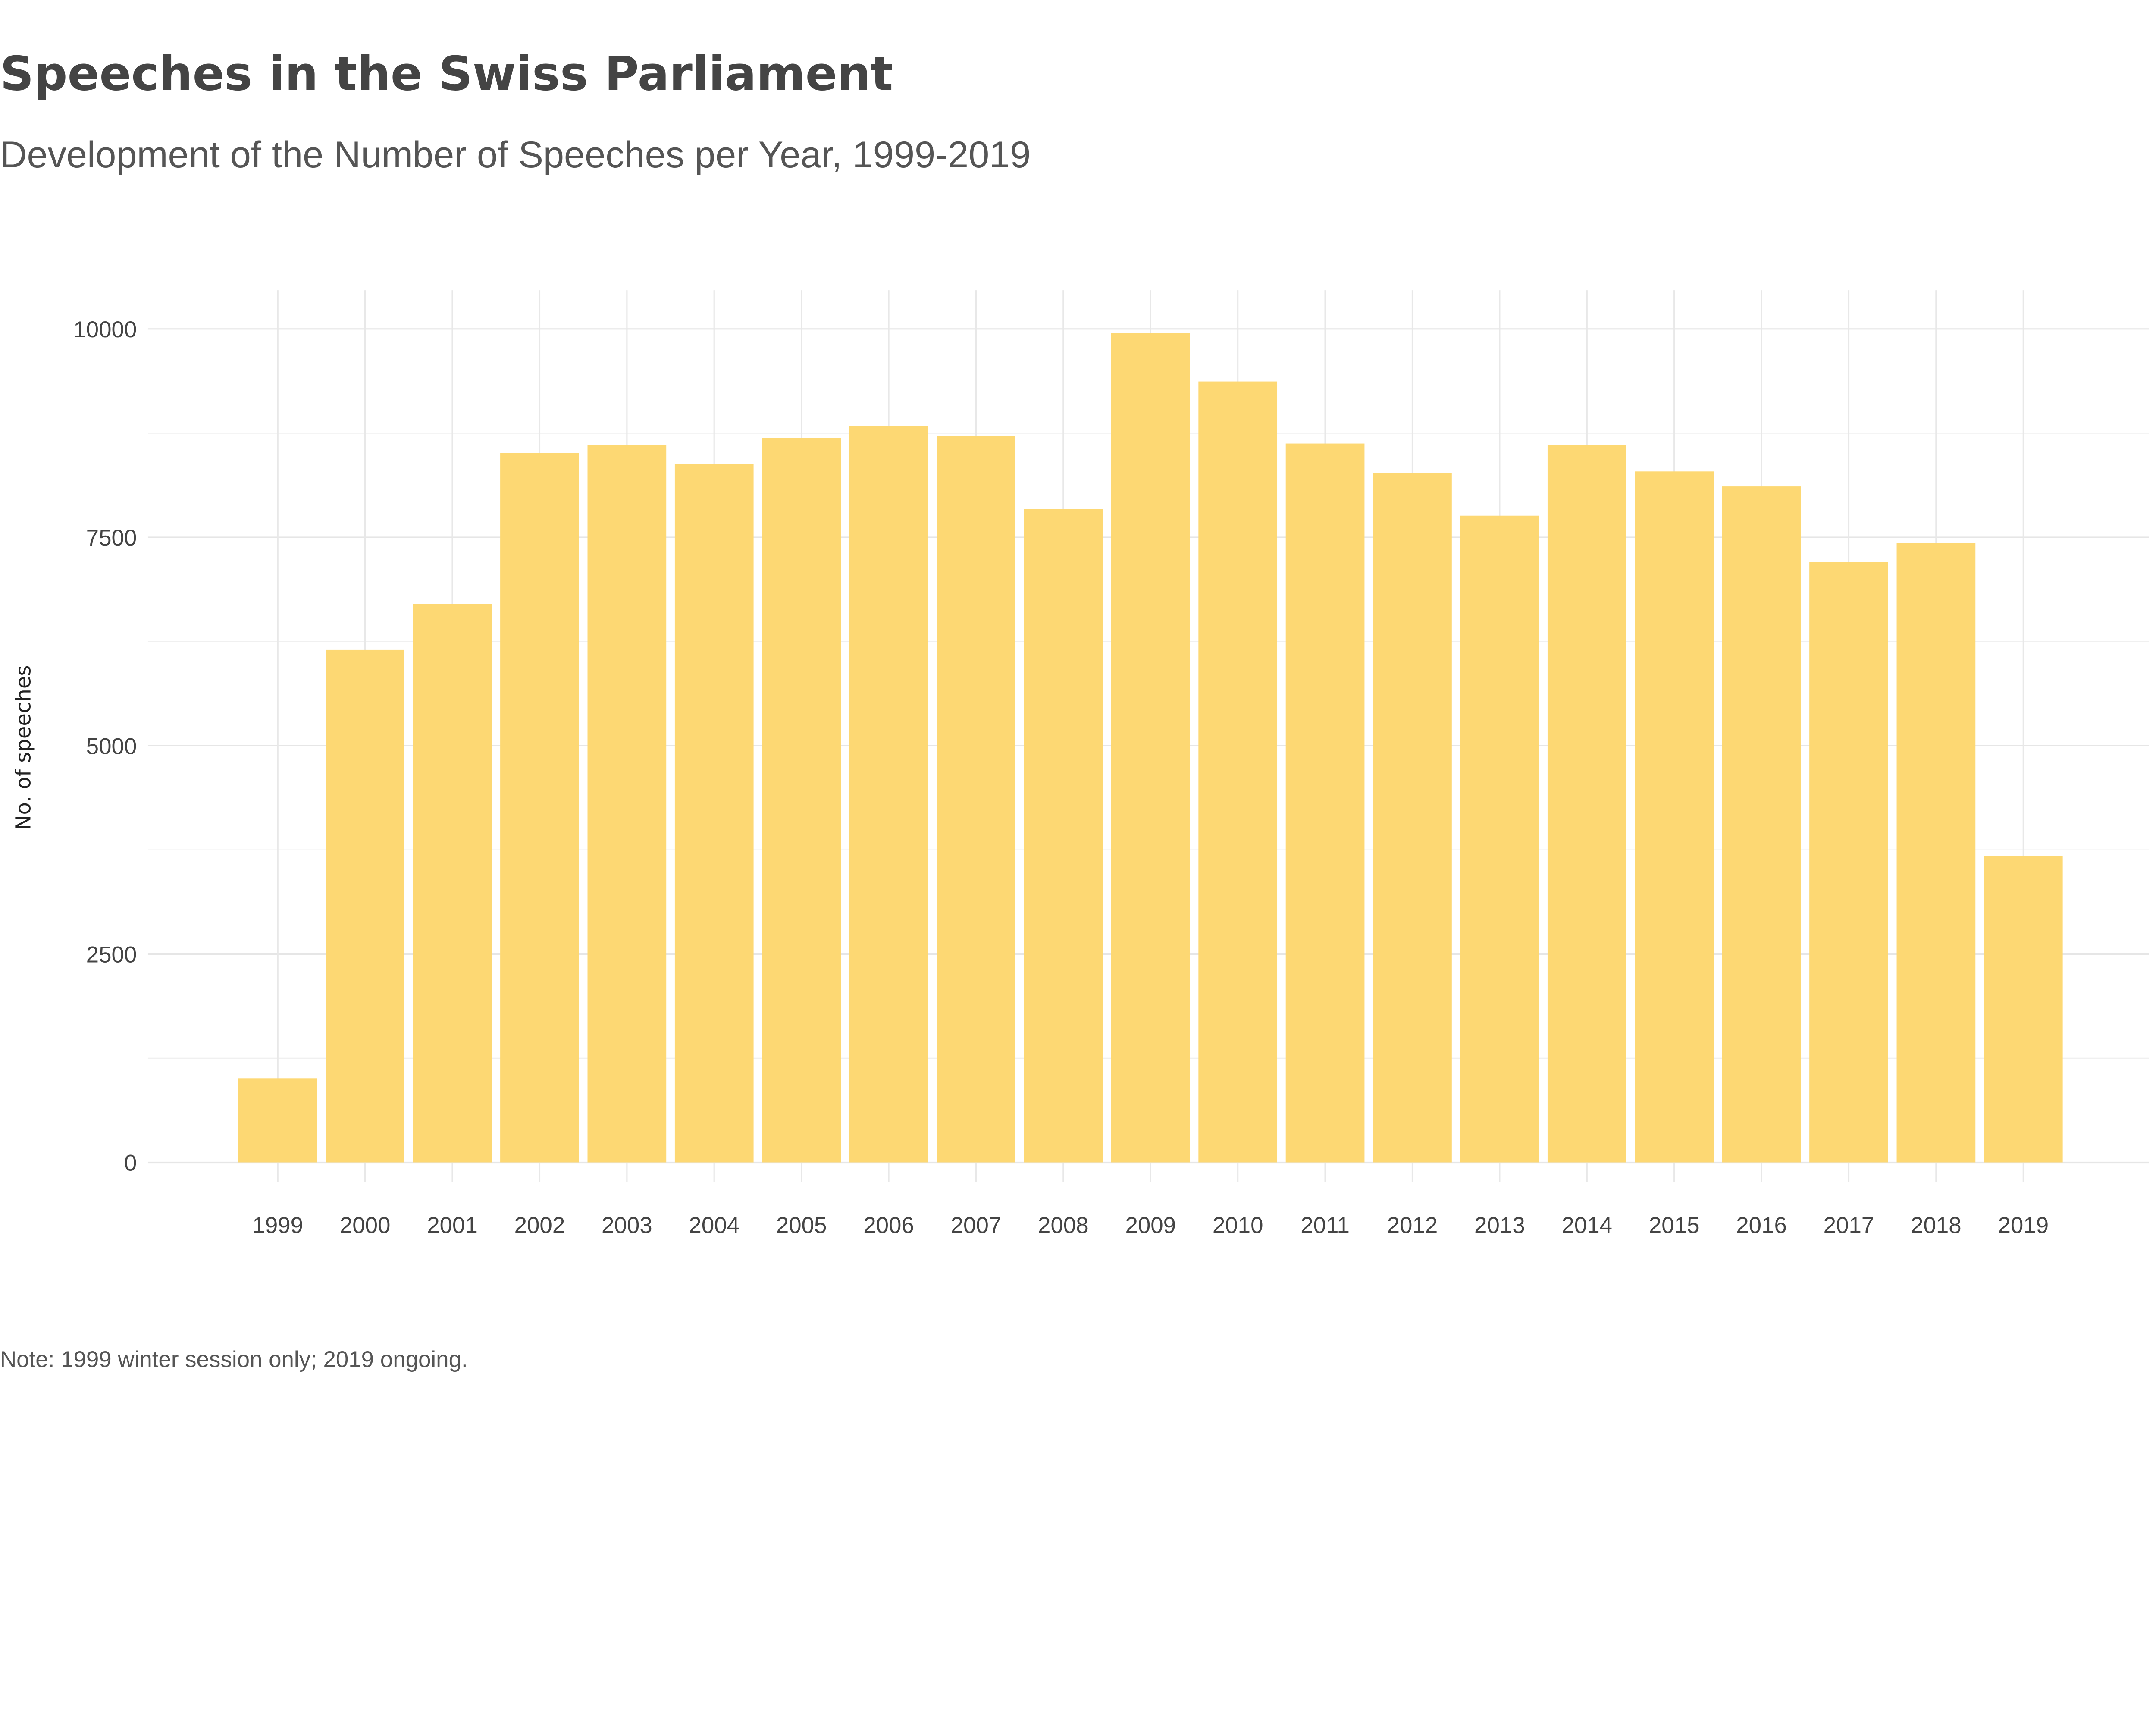  I want to click on bar-1999, so click(277, 1120).